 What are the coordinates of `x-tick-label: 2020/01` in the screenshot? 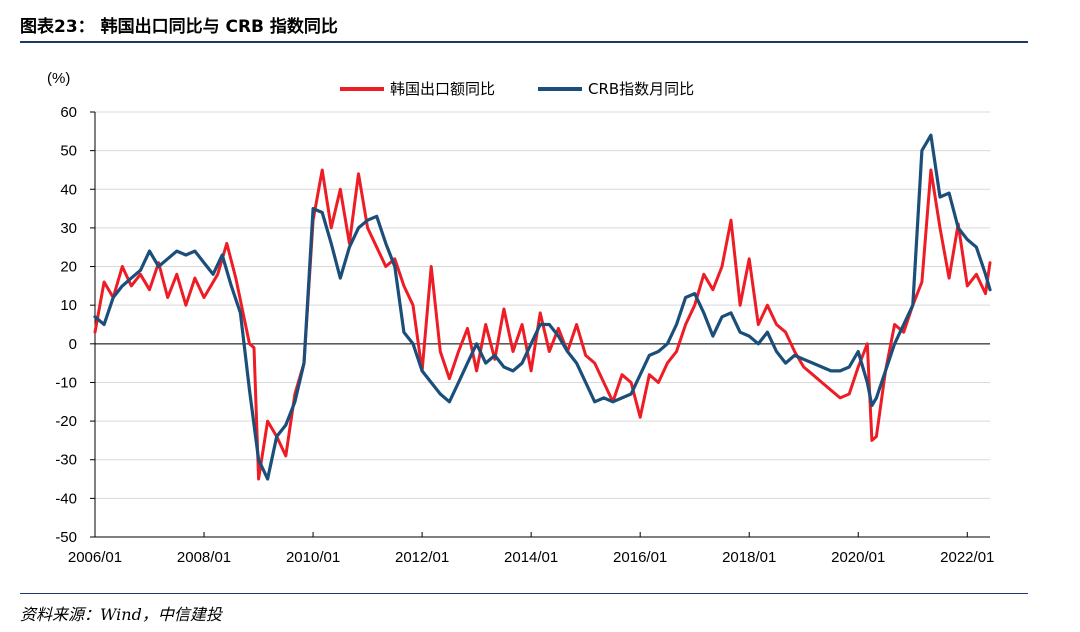 It's located at (858, 557).